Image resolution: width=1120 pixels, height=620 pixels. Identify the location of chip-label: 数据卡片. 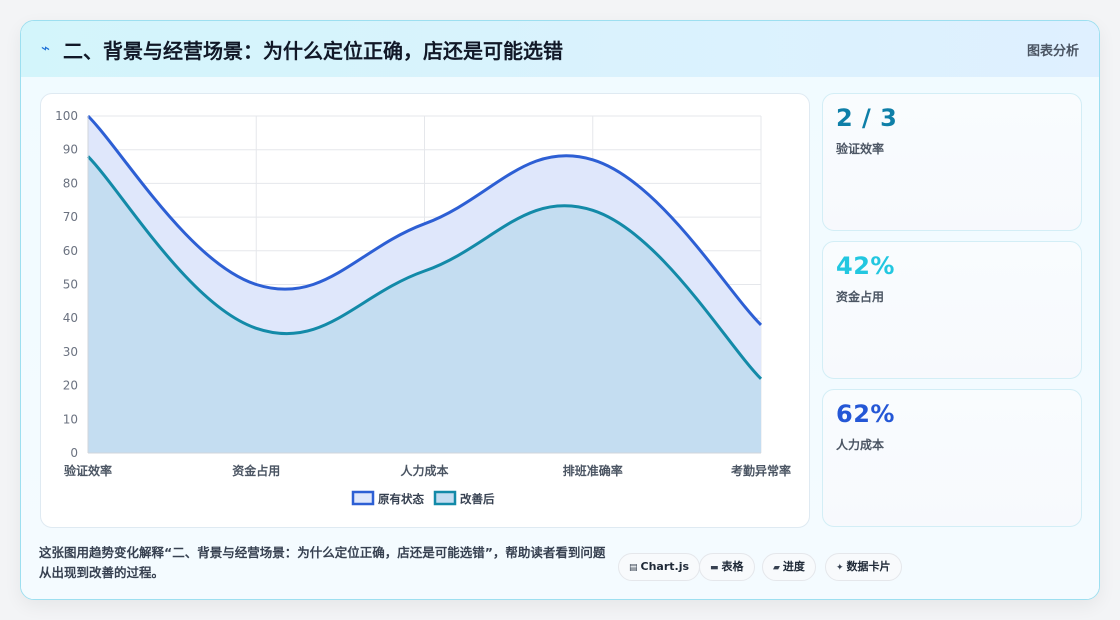
(868, 566).